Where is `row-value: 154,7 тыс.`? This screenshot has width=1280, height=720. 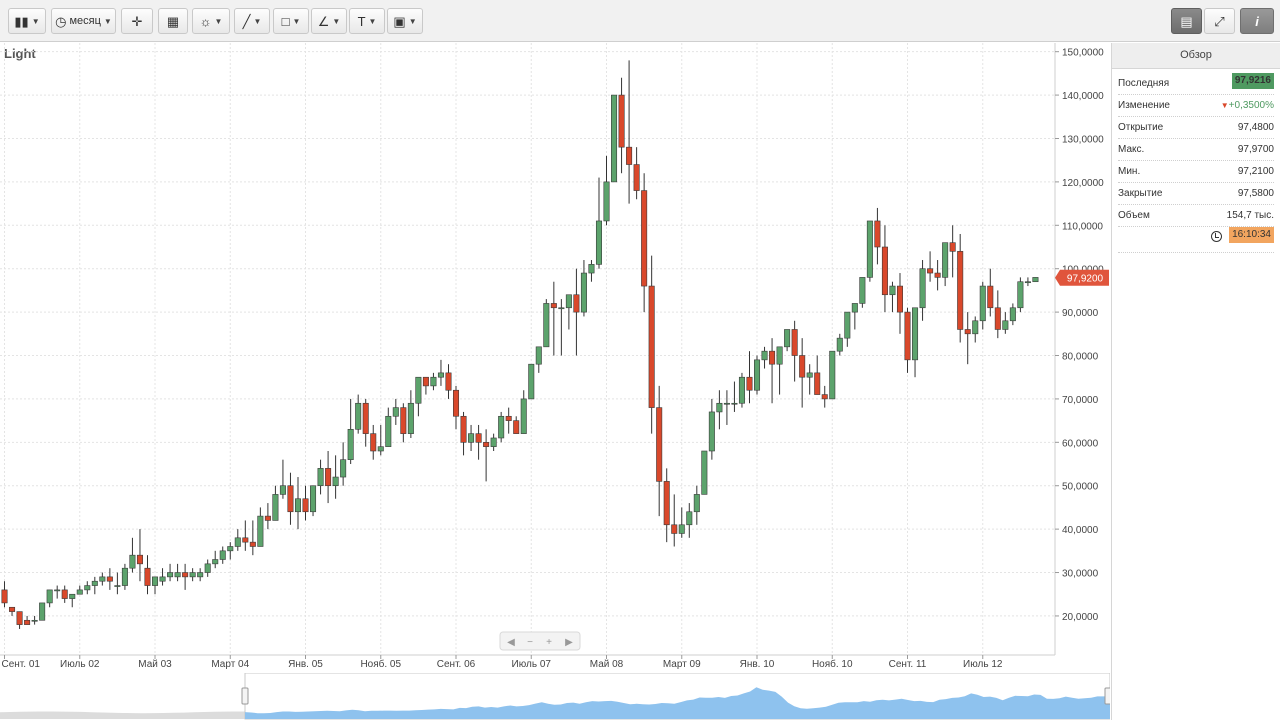
row-value: 154,7 тыс. is located at coordinates (1250, 215).